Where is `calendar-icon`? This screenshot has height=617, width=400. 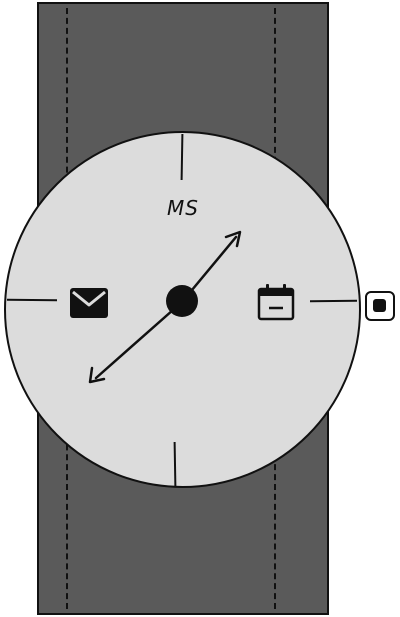 calendar-icon is located at coordinates (276, 302).